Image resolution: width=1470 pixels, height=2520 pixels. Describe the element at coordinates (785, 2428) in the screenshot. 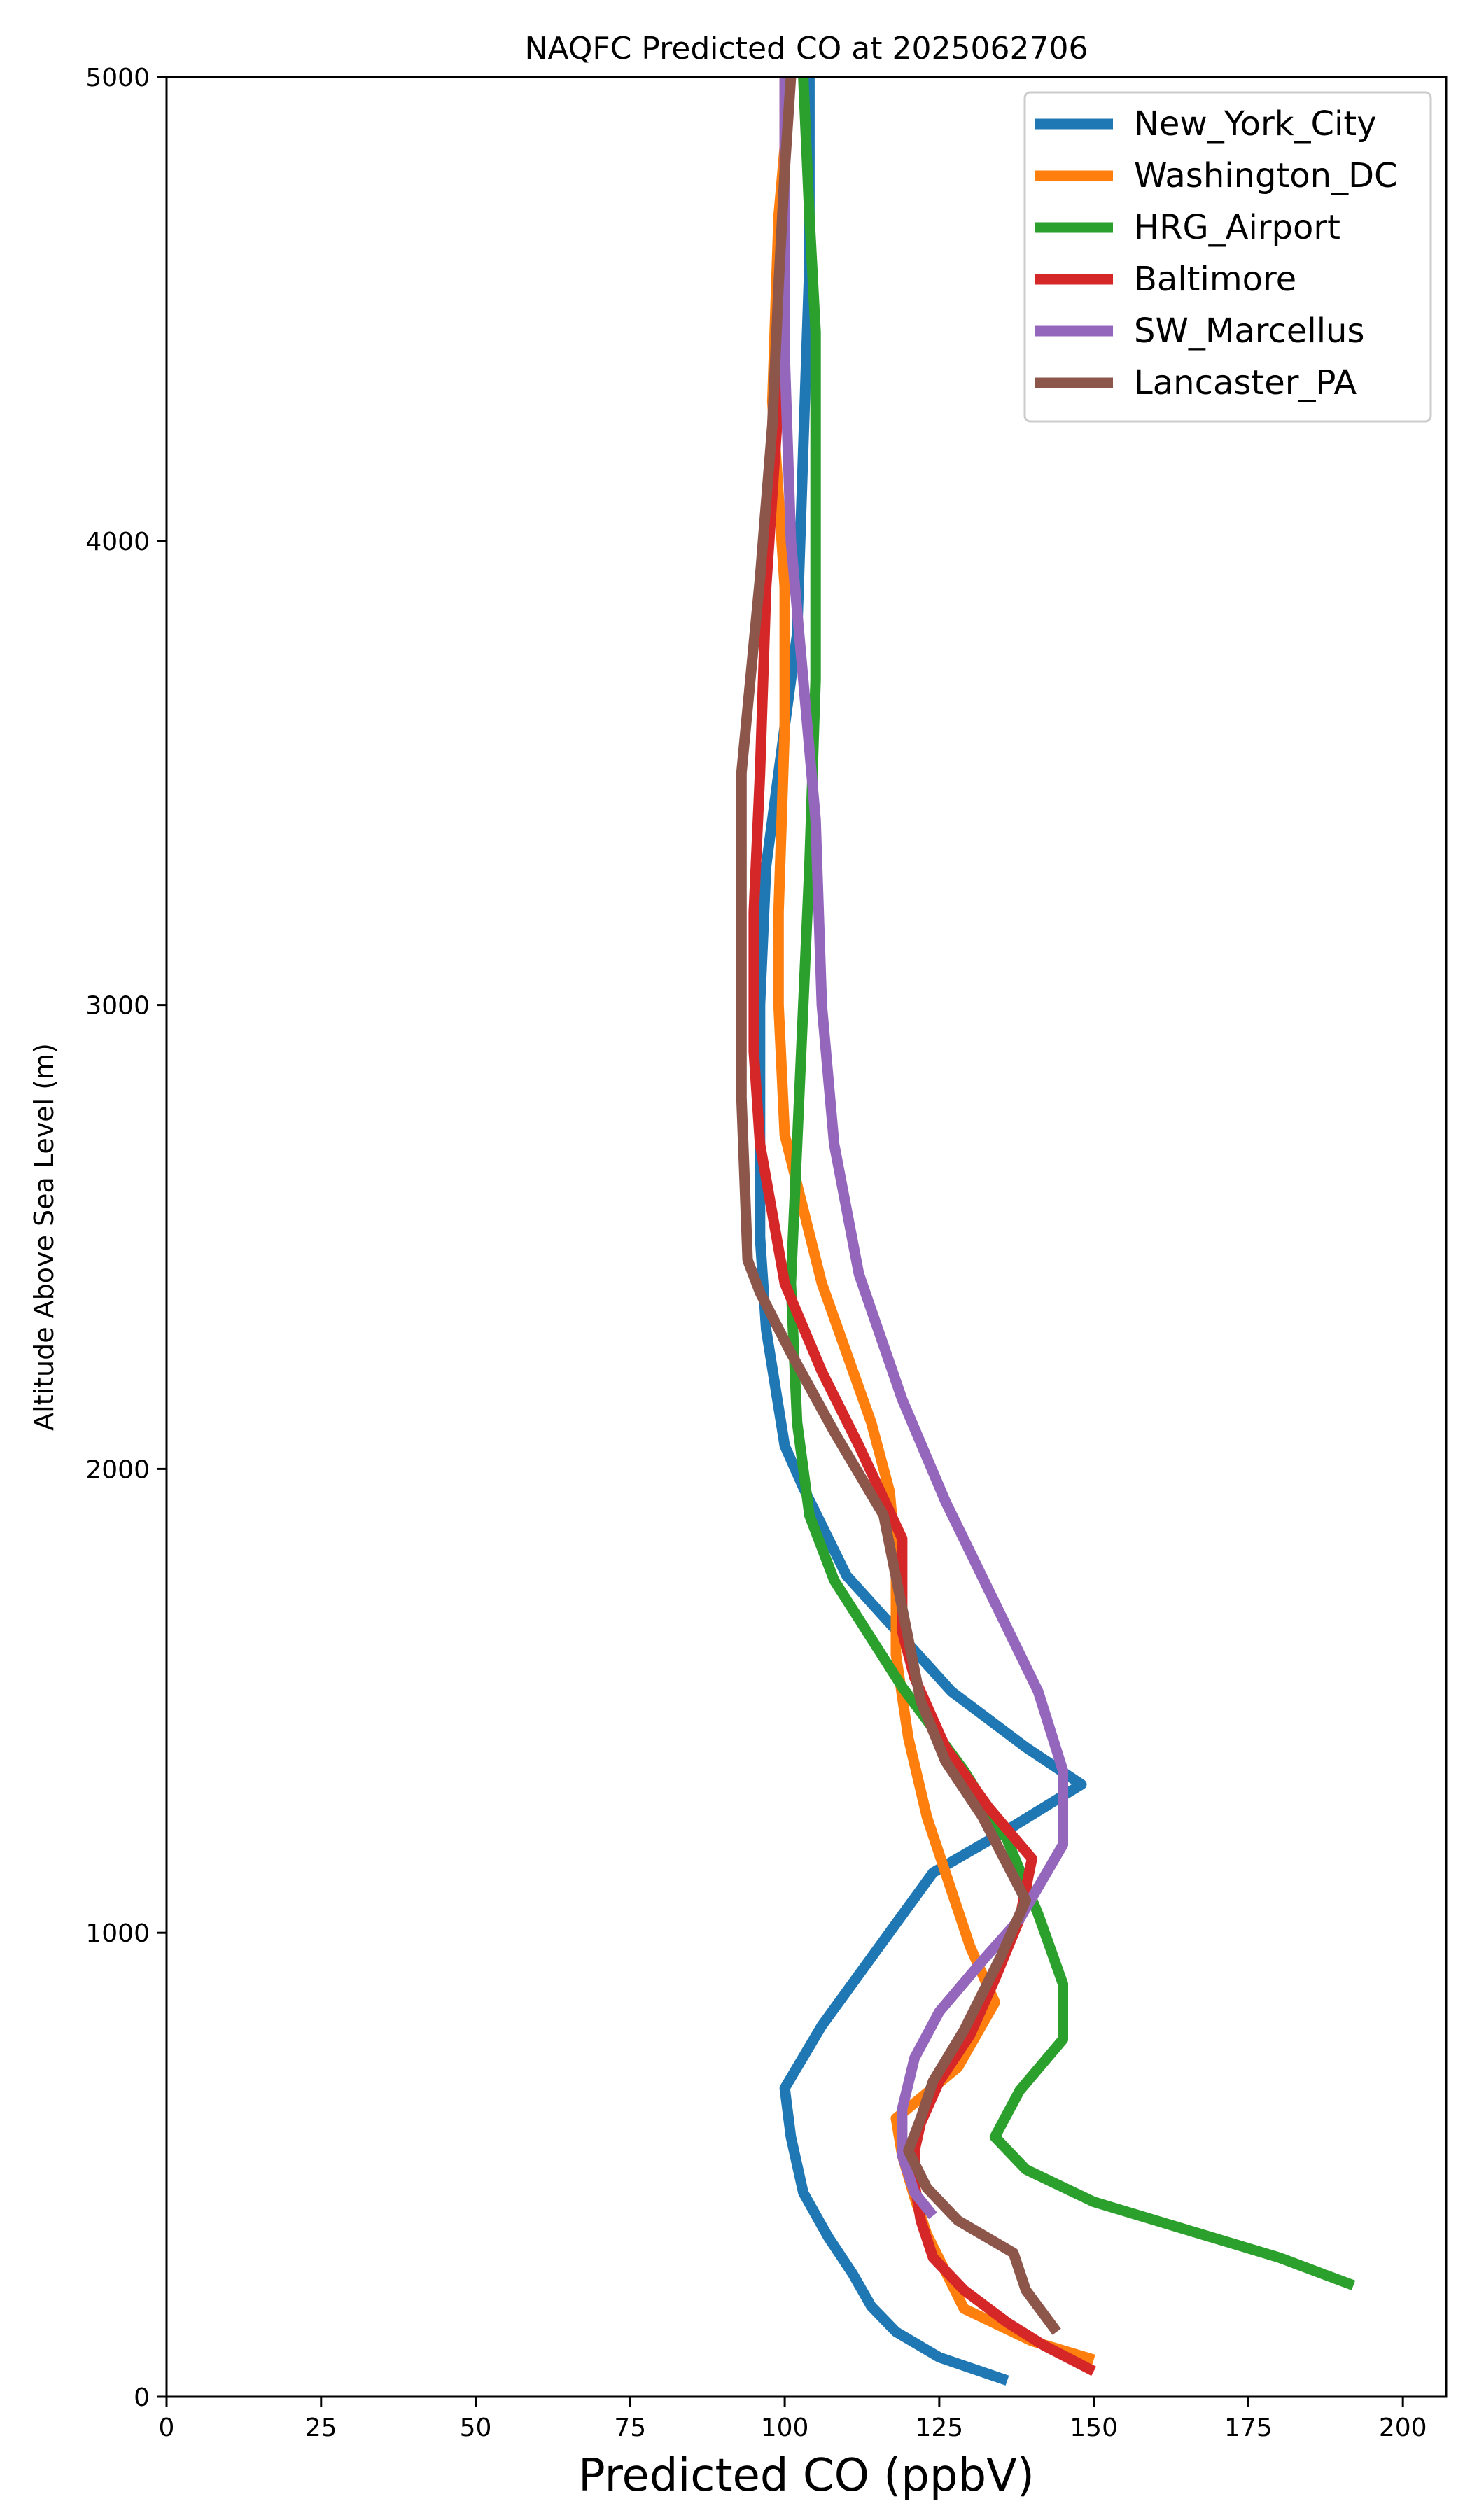

I see `x-tick-label: 100` at that location.